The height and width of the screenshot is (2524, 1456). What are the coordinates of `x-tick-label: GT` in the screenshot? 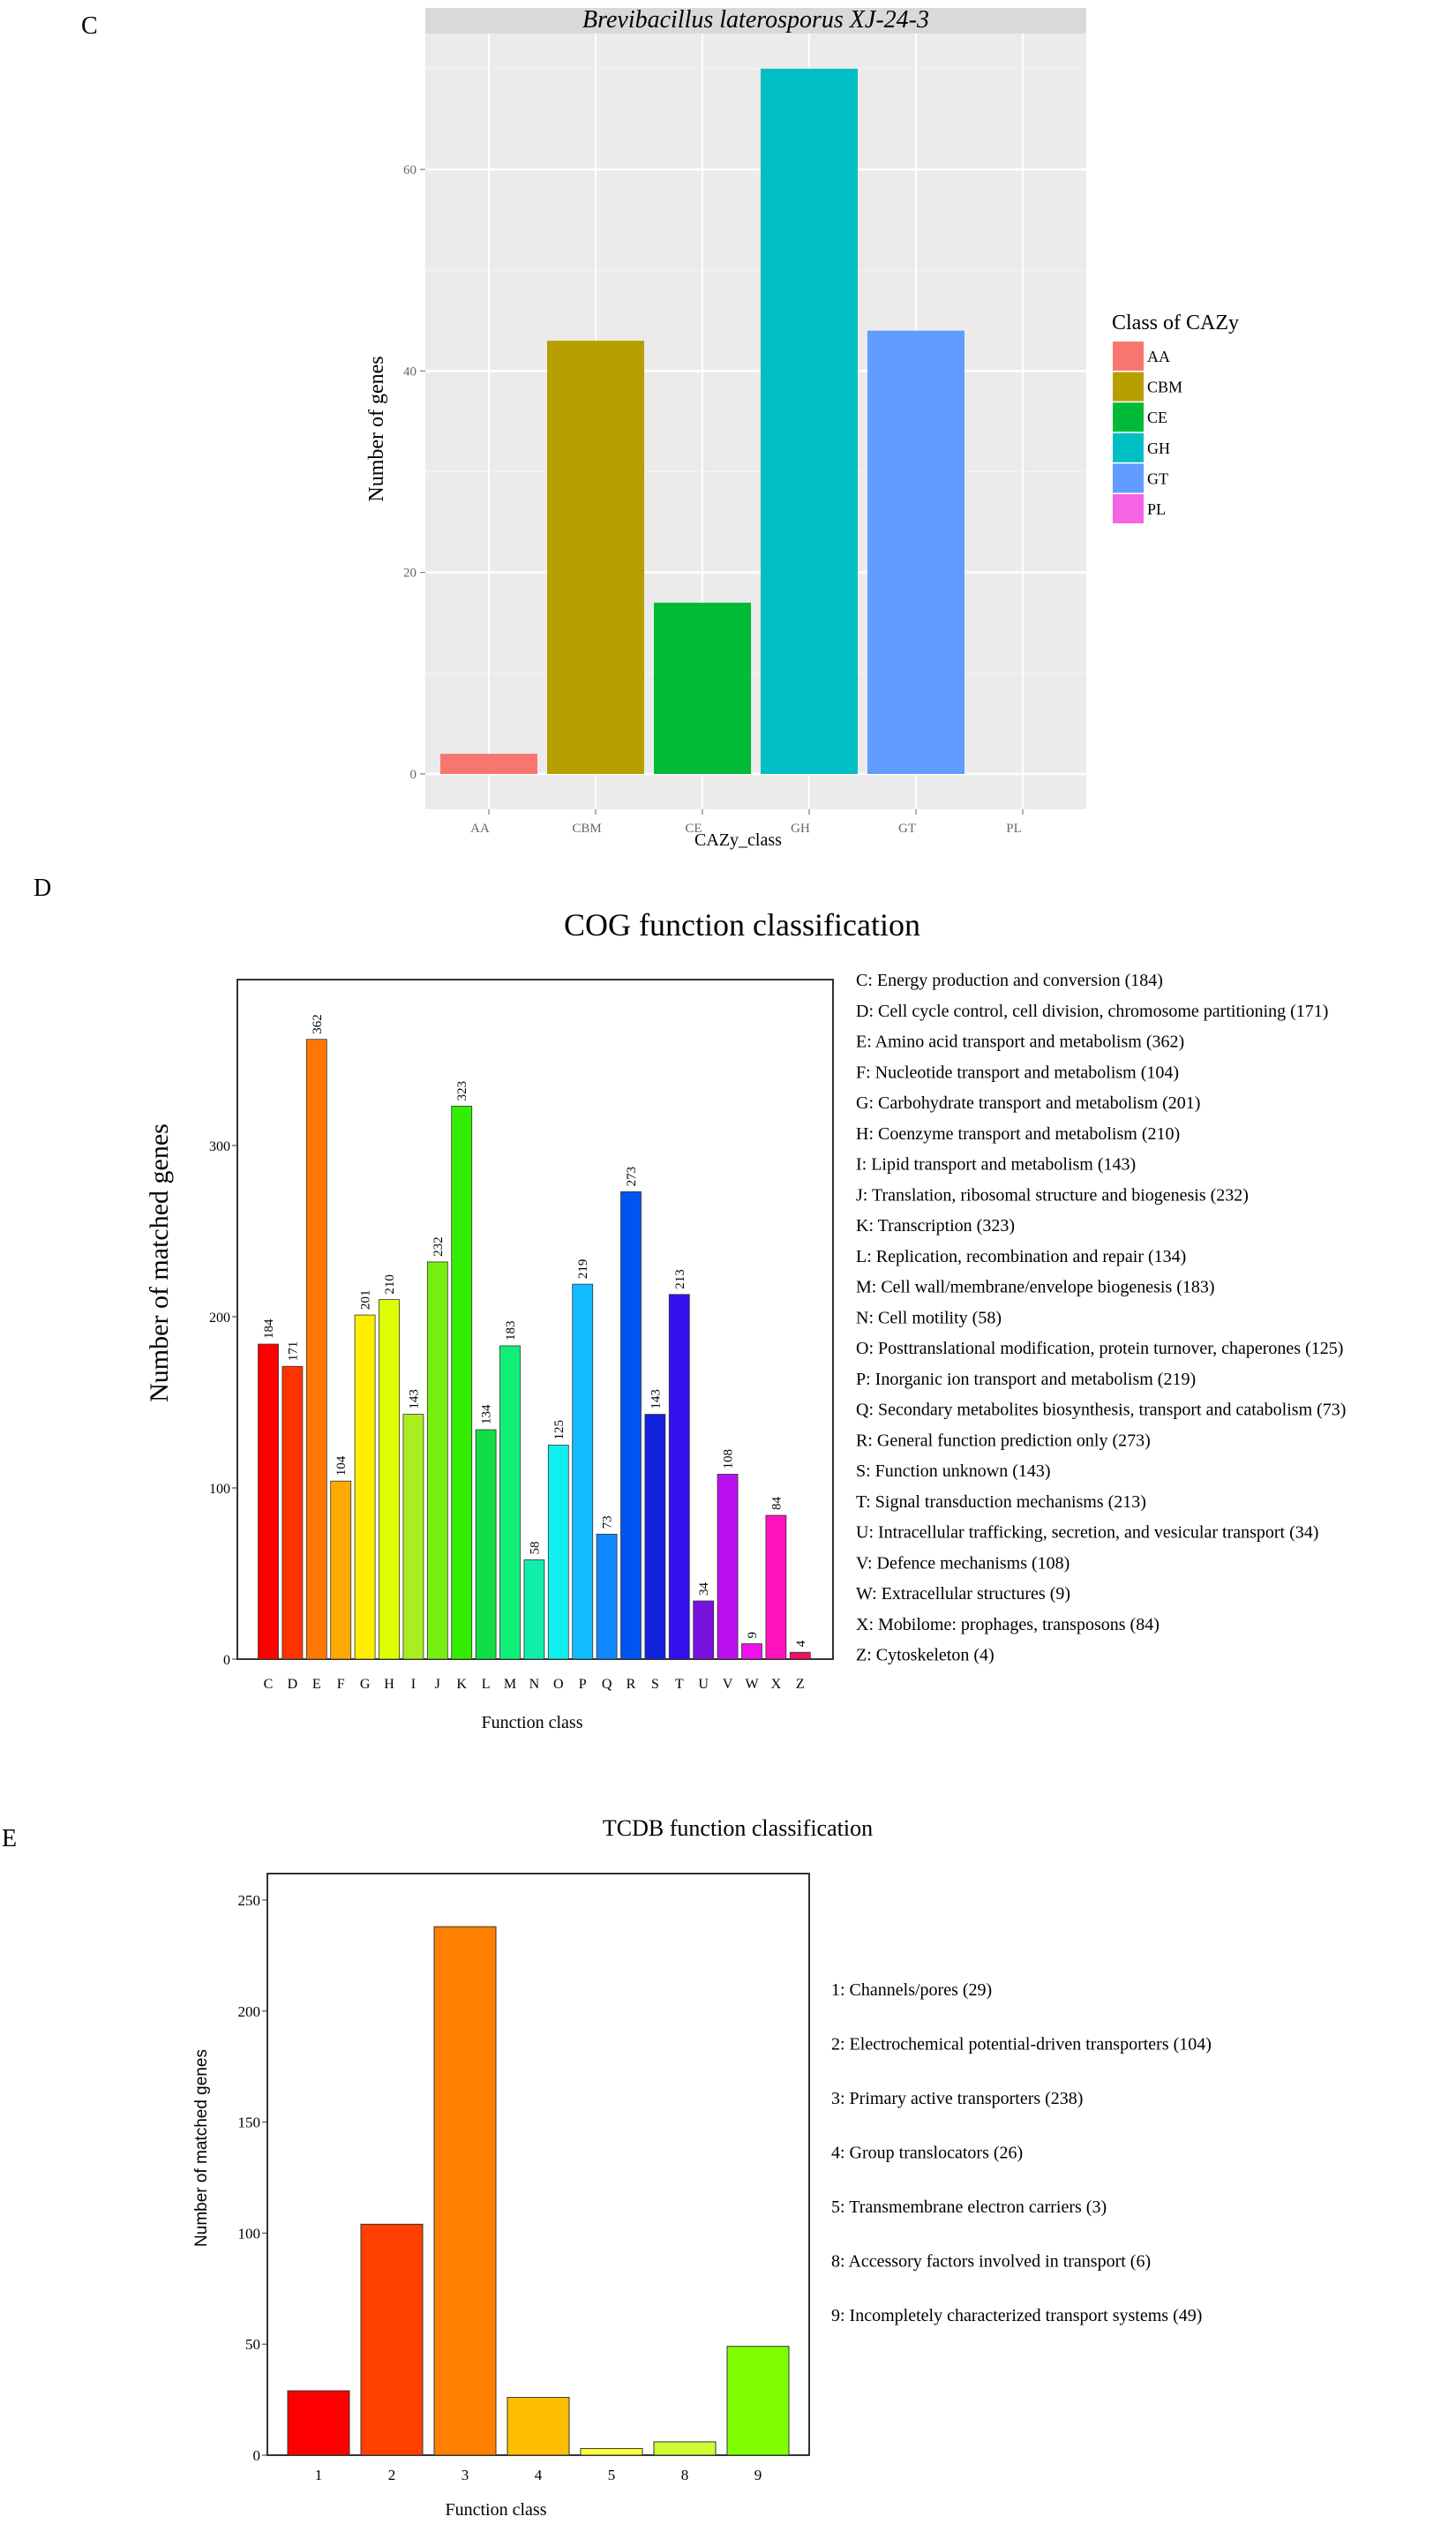 It's located at (907, 829).